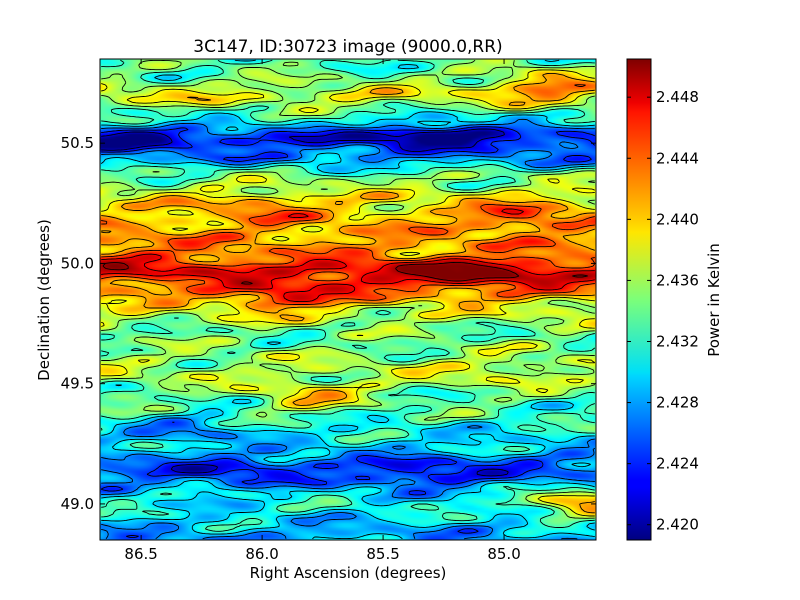 This screenshot has width=800, height=600. I want to click on colorbar-frame, so click(639, 299).